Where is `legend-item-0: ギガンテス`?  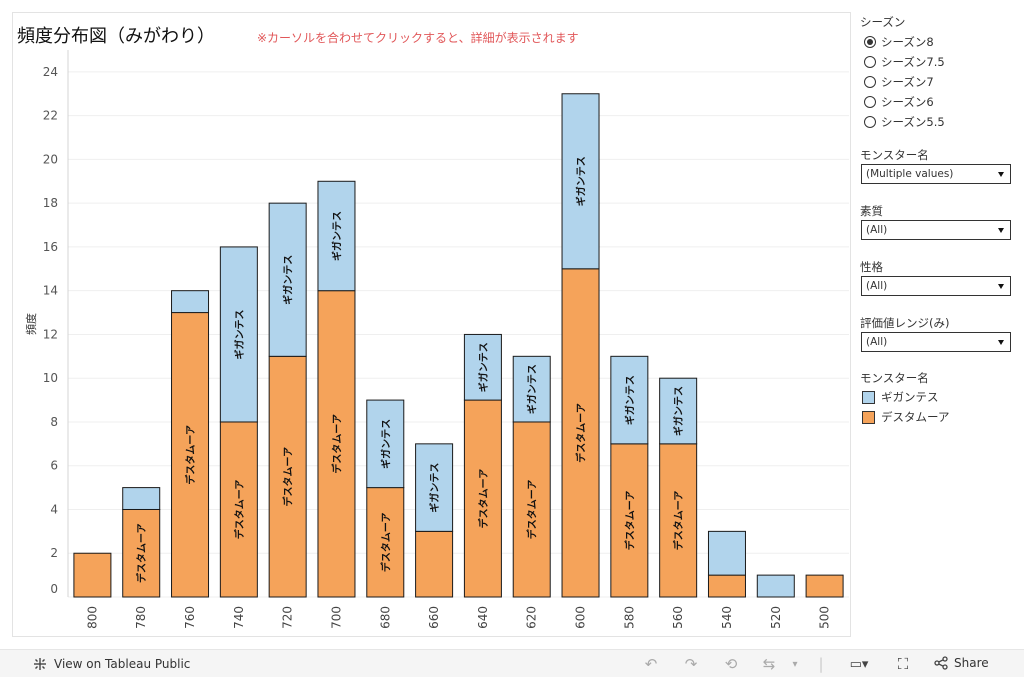
legend-item-0: ギガンテス is located at coordinates (900, 397).